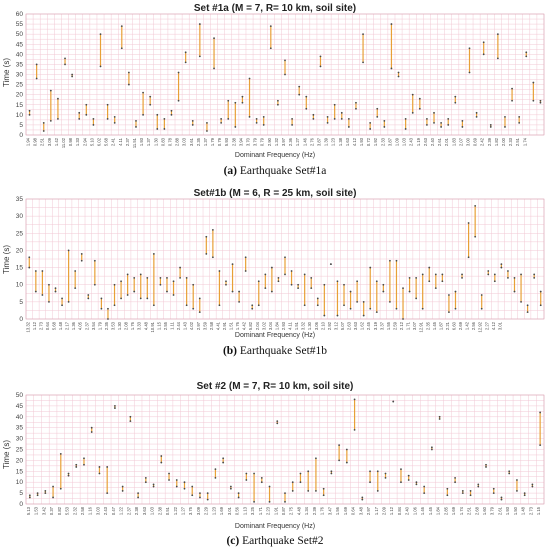 The height and width of the screenshot is (549, 550). Describe the element at coordinates (434, 325) in the screenshot. I see `x-tick-label: 1.45` at that location.